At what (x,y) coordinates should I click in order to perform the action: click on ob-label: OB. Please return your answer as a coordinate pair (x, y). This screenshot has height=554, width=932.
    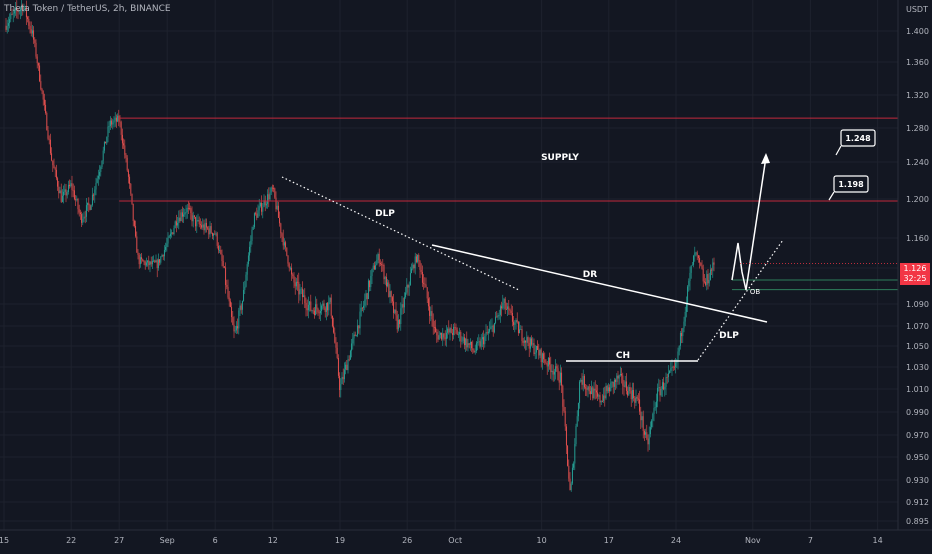
    Looking at the image, I should click on (755, 292).